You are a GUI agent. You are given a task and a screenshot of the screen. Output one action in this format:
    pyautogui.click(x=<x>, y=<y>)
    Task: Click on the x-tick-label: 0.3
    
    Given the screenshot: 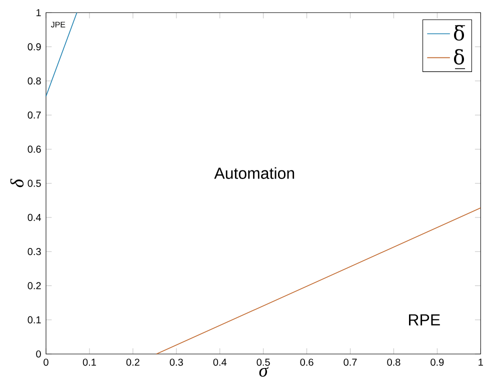 What is the action you would take?
    pyautogui.click(x=176, y=362)
    